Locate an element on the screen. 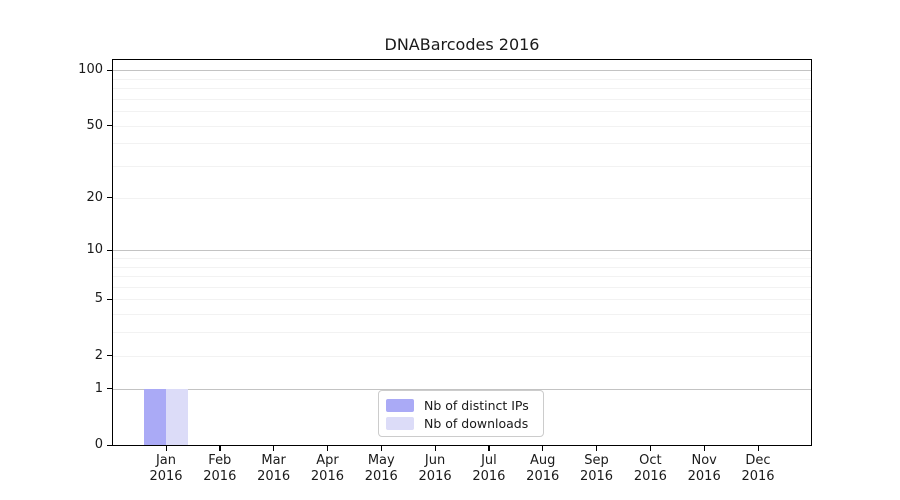 This screenshot has width=900, height=500. bar-downloads is located at coordinates (177, 416).